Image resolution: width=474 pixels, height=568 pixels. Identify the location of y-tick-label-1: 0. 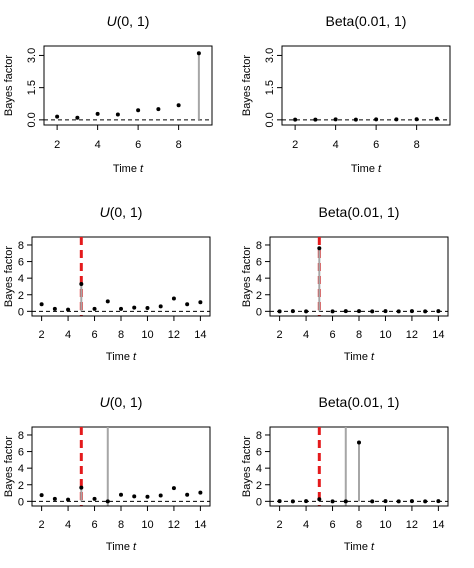
(259, 502).